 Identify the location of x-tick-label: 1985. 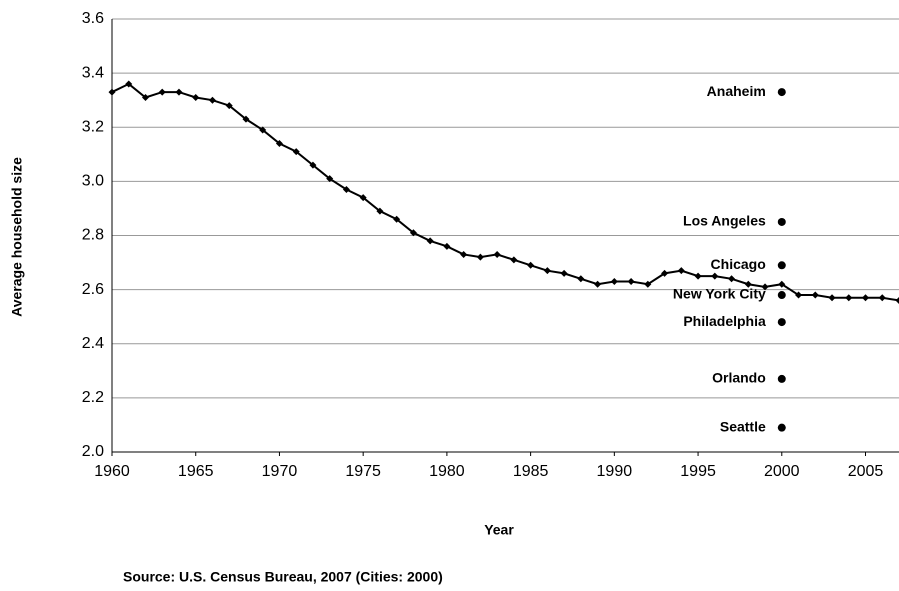
(531, 471).